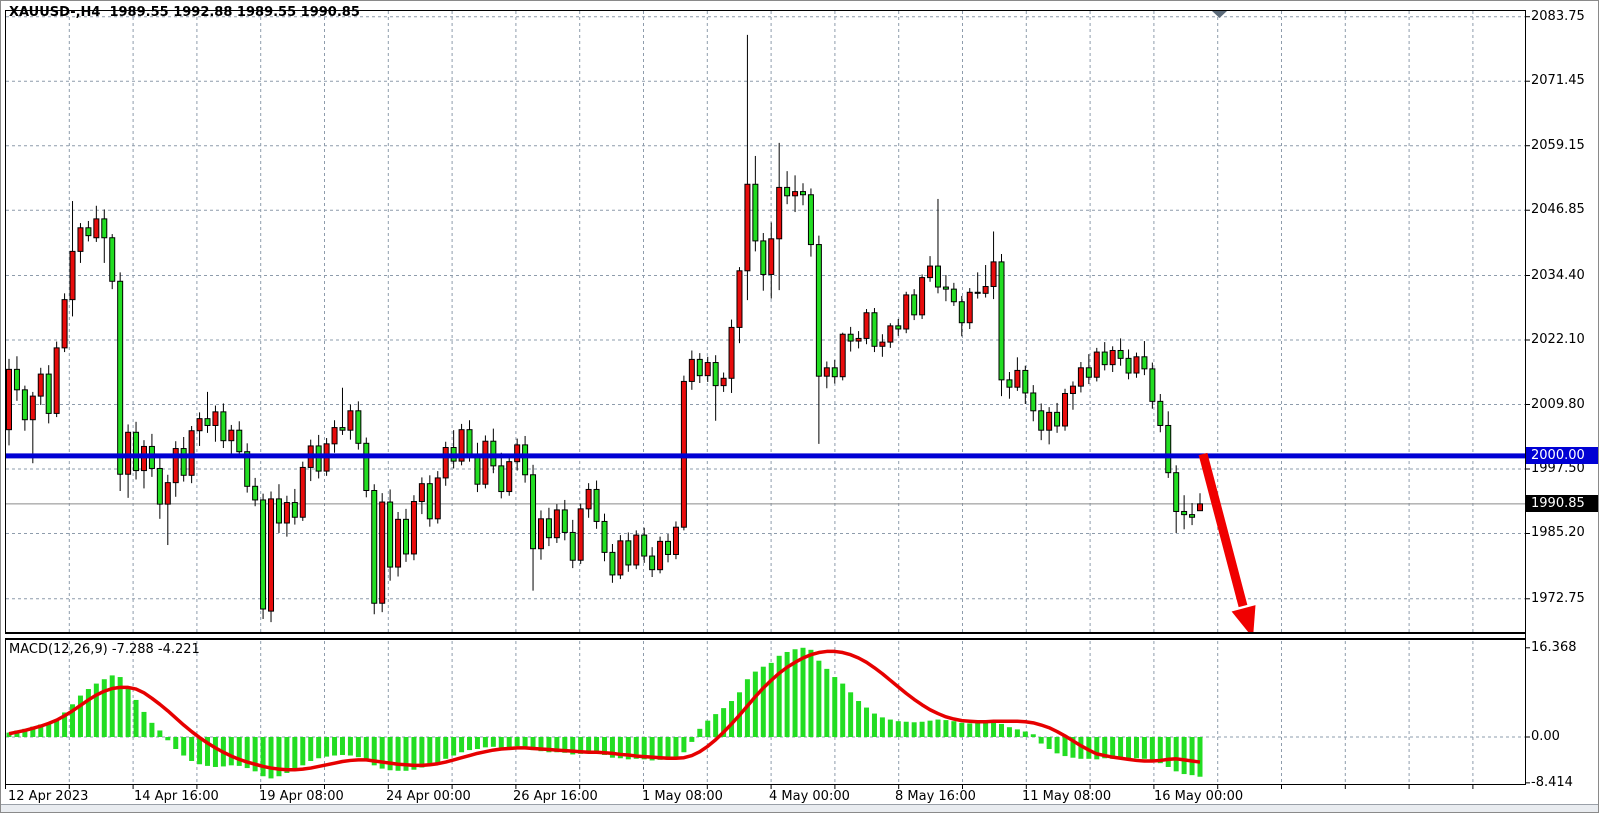  I want to click on time-axis-label: 19 Apr 08:00, so click(301, 796).